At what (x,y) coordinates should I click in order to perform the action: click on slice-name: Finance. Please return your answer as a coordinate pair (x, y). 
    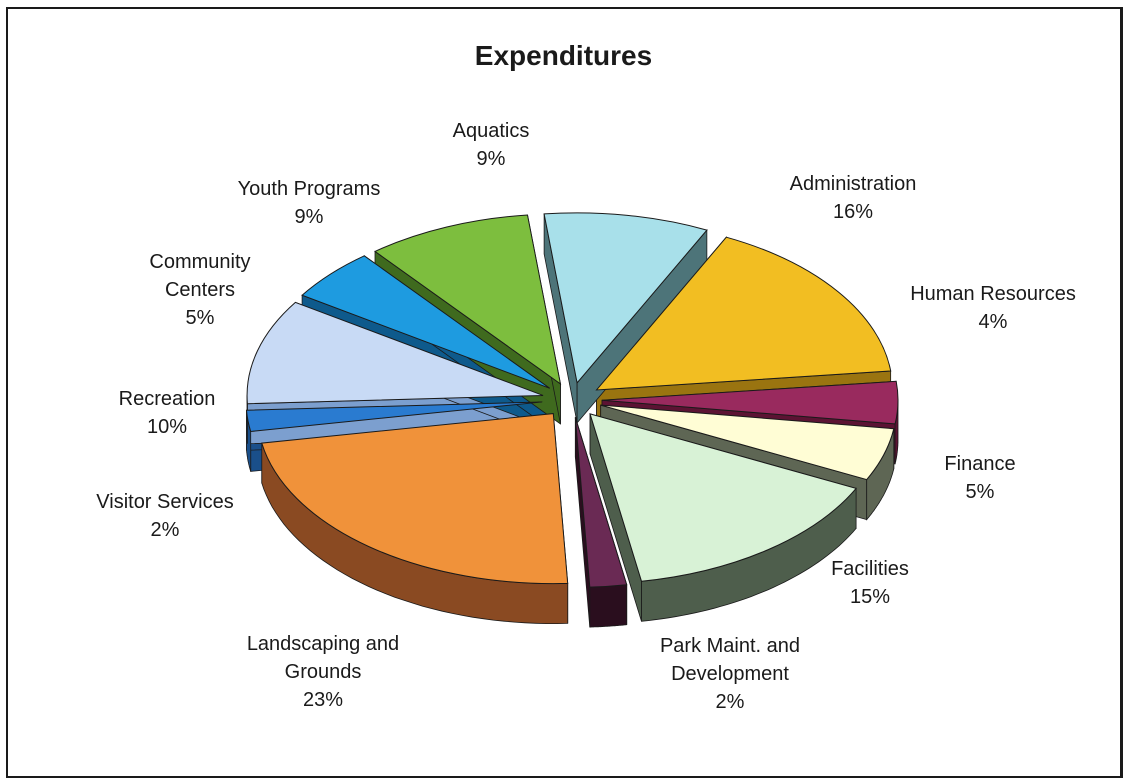
    Looking at the image, I should click on (979, 464).